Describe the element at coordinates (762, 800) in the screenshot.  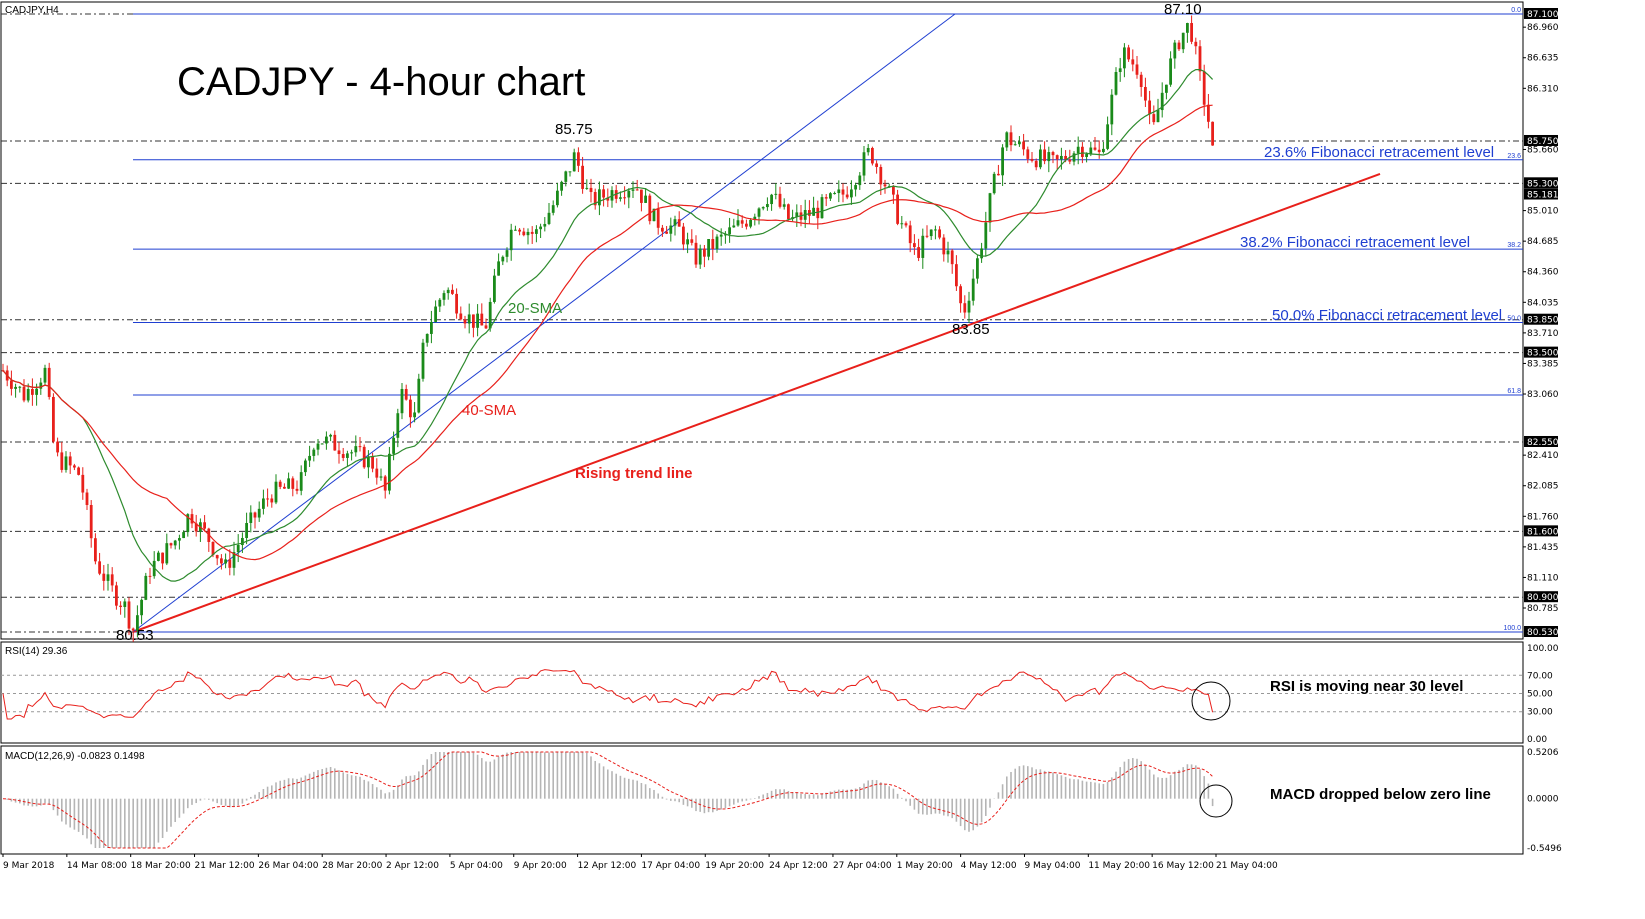
I see `macd-panel` at that location.